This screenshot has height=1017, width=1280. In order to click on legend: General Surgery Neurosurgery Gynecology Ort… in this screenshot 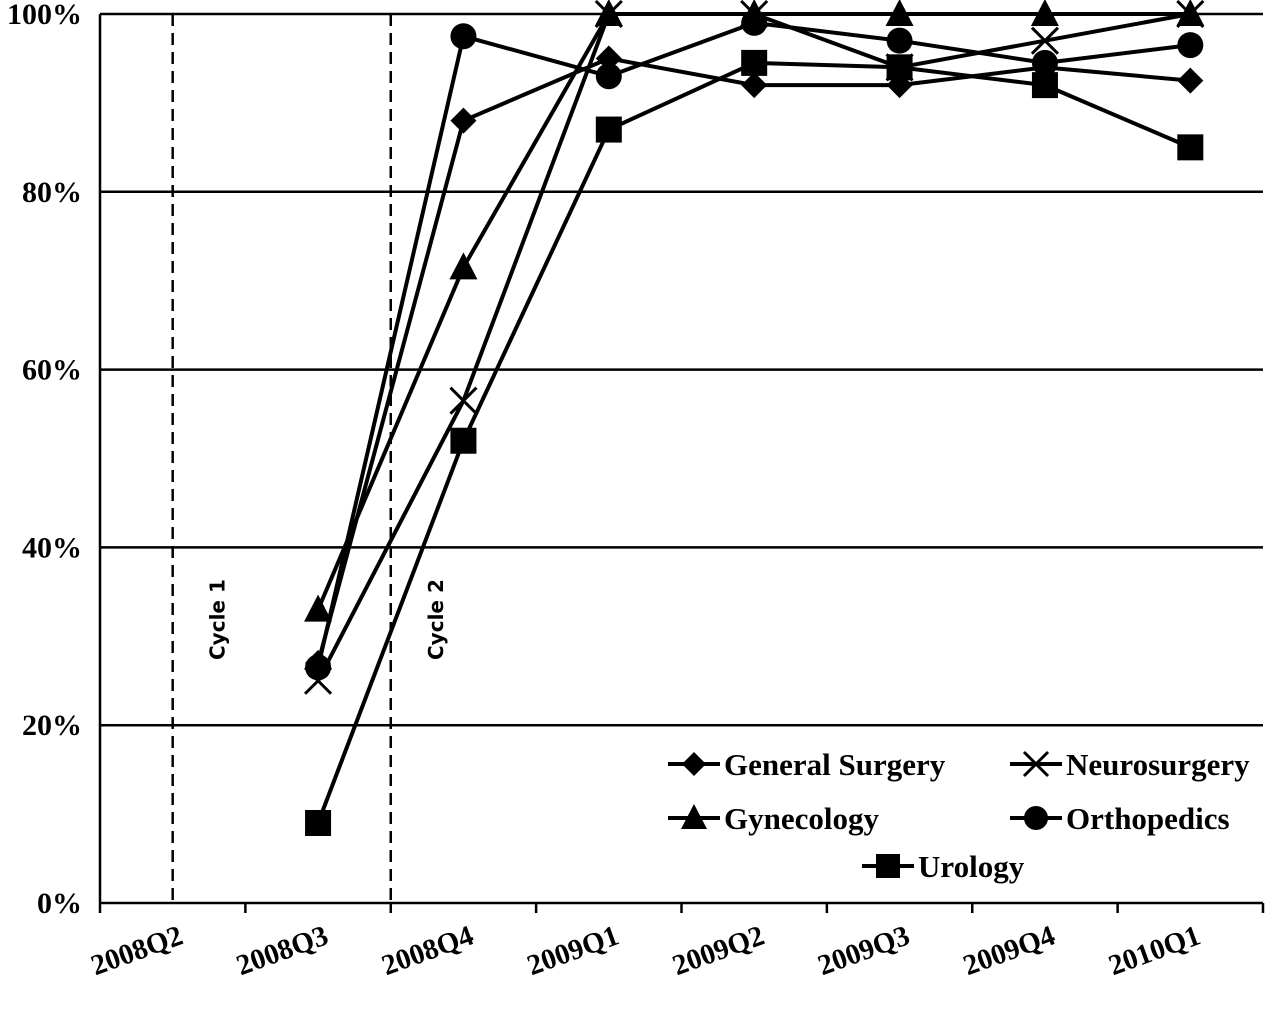, I will do `click(959, 815)`.